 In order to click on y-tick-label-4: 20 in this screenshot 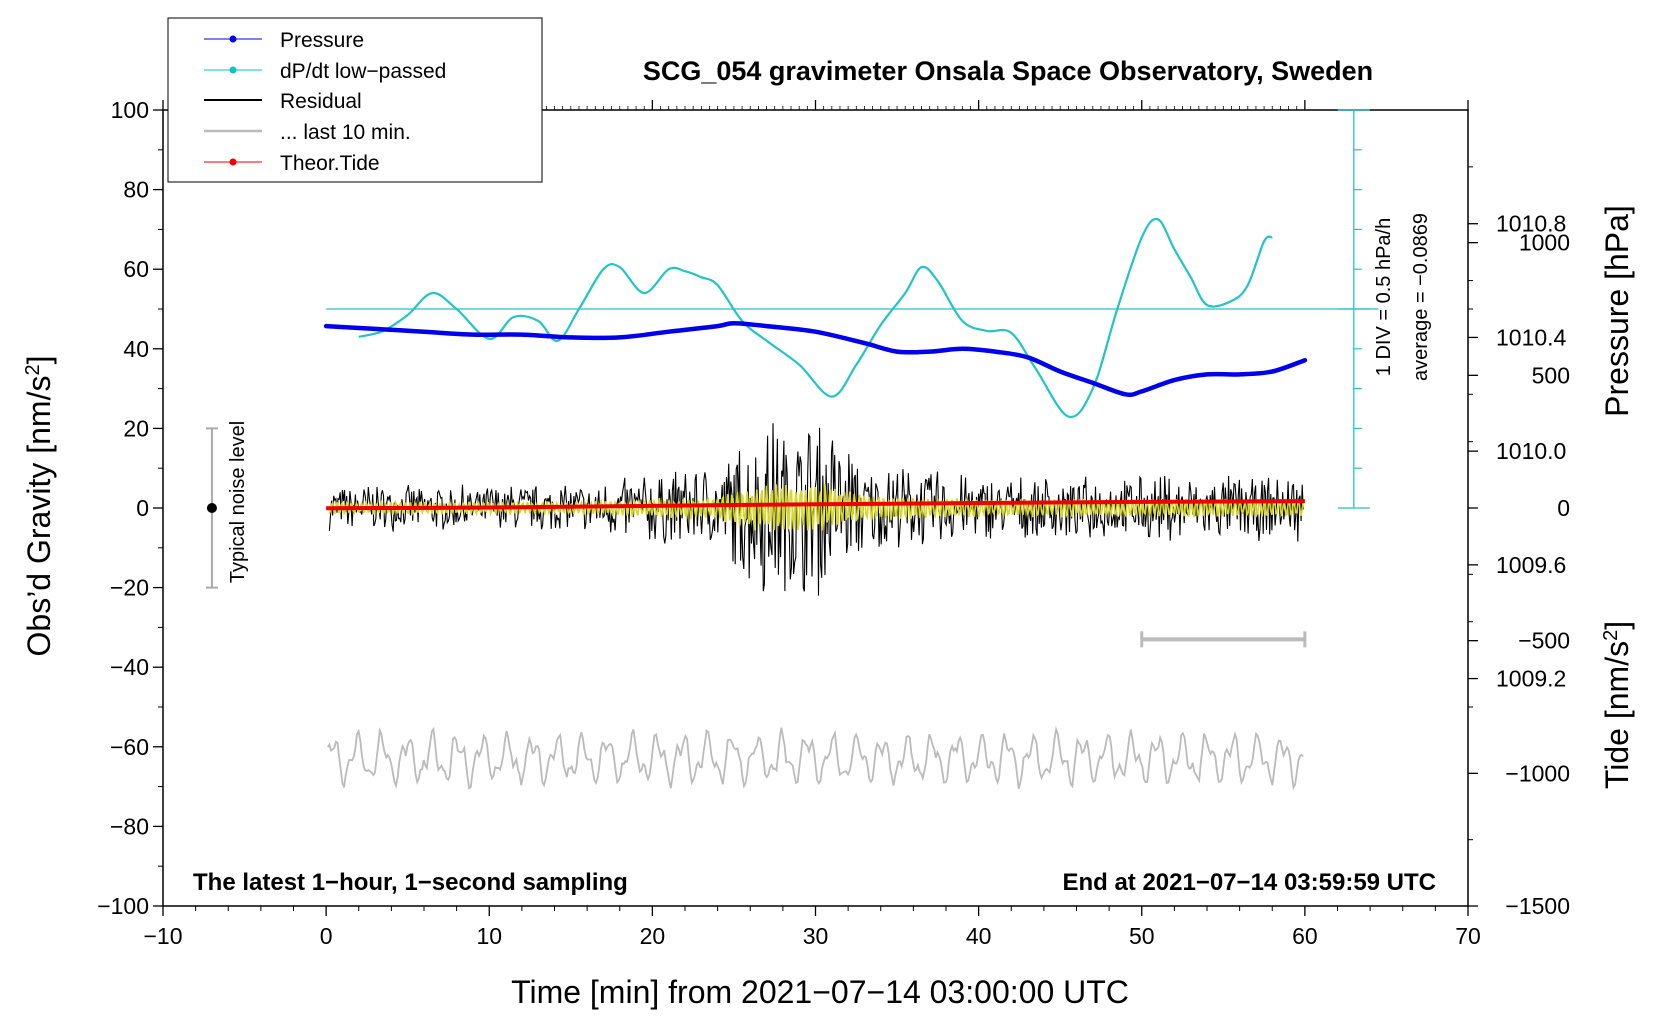, I will do `click(136, 428)`.